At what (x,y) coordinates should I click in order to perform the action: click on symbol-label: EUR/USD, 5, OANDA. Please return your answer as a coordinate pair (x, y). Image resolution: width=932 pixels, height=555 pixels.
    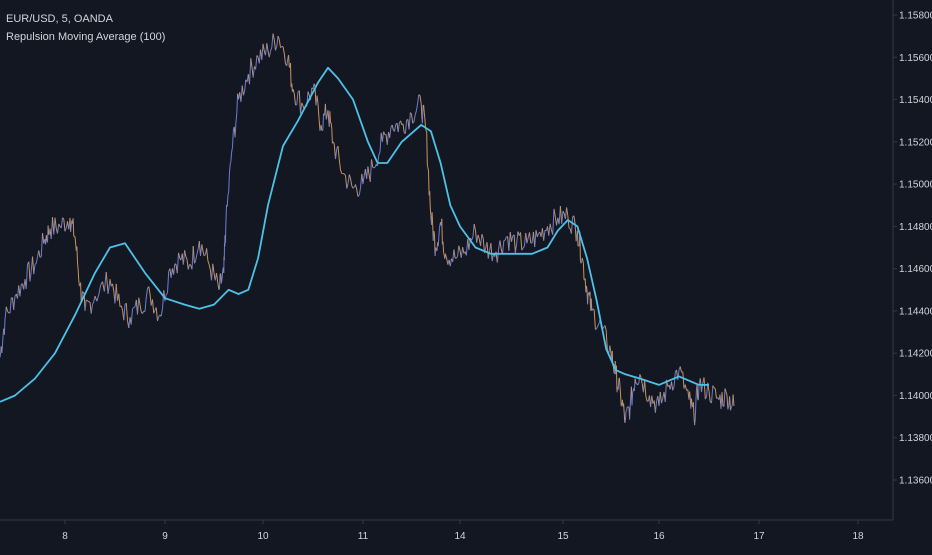
    Looking at the image, I should click on (85, 19).